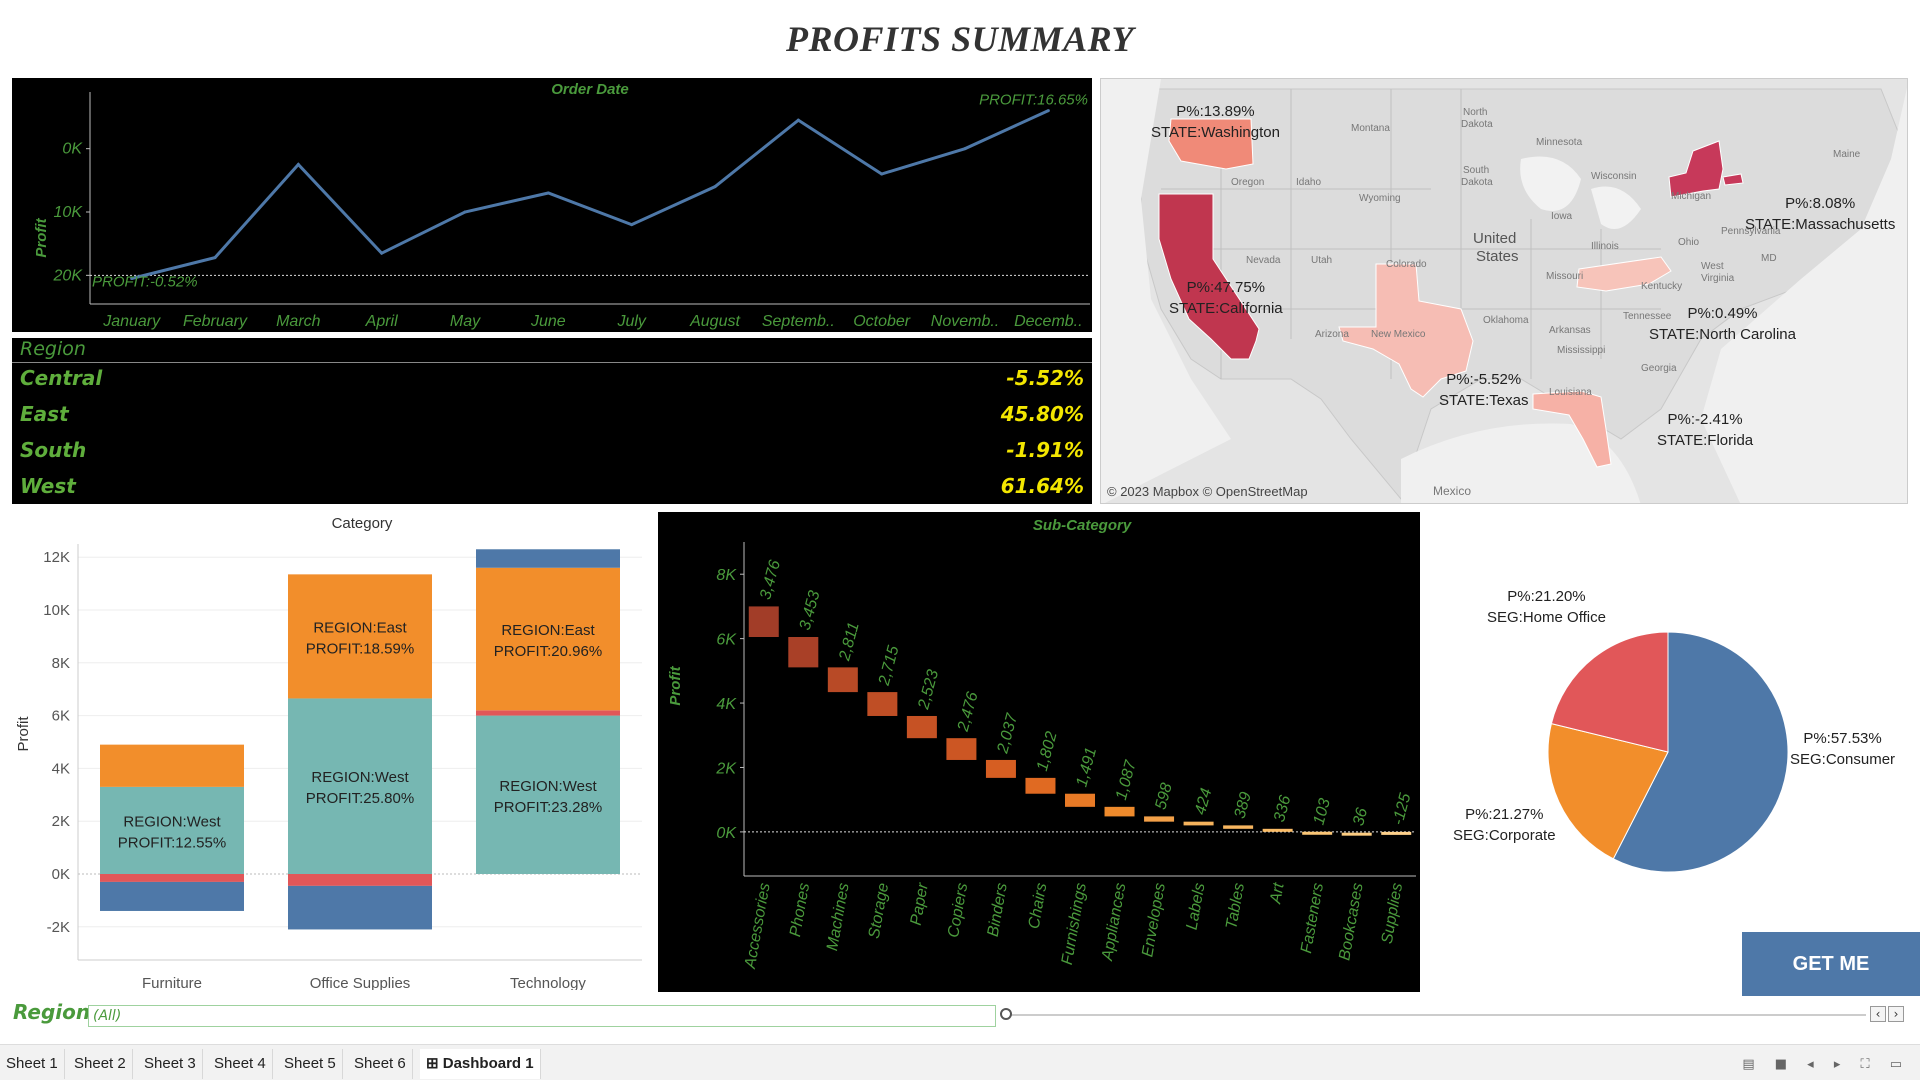  I want to click on view-controls: ▤ ■ ◂ ▸ ⛶ ▭, so click(1826, 1064).